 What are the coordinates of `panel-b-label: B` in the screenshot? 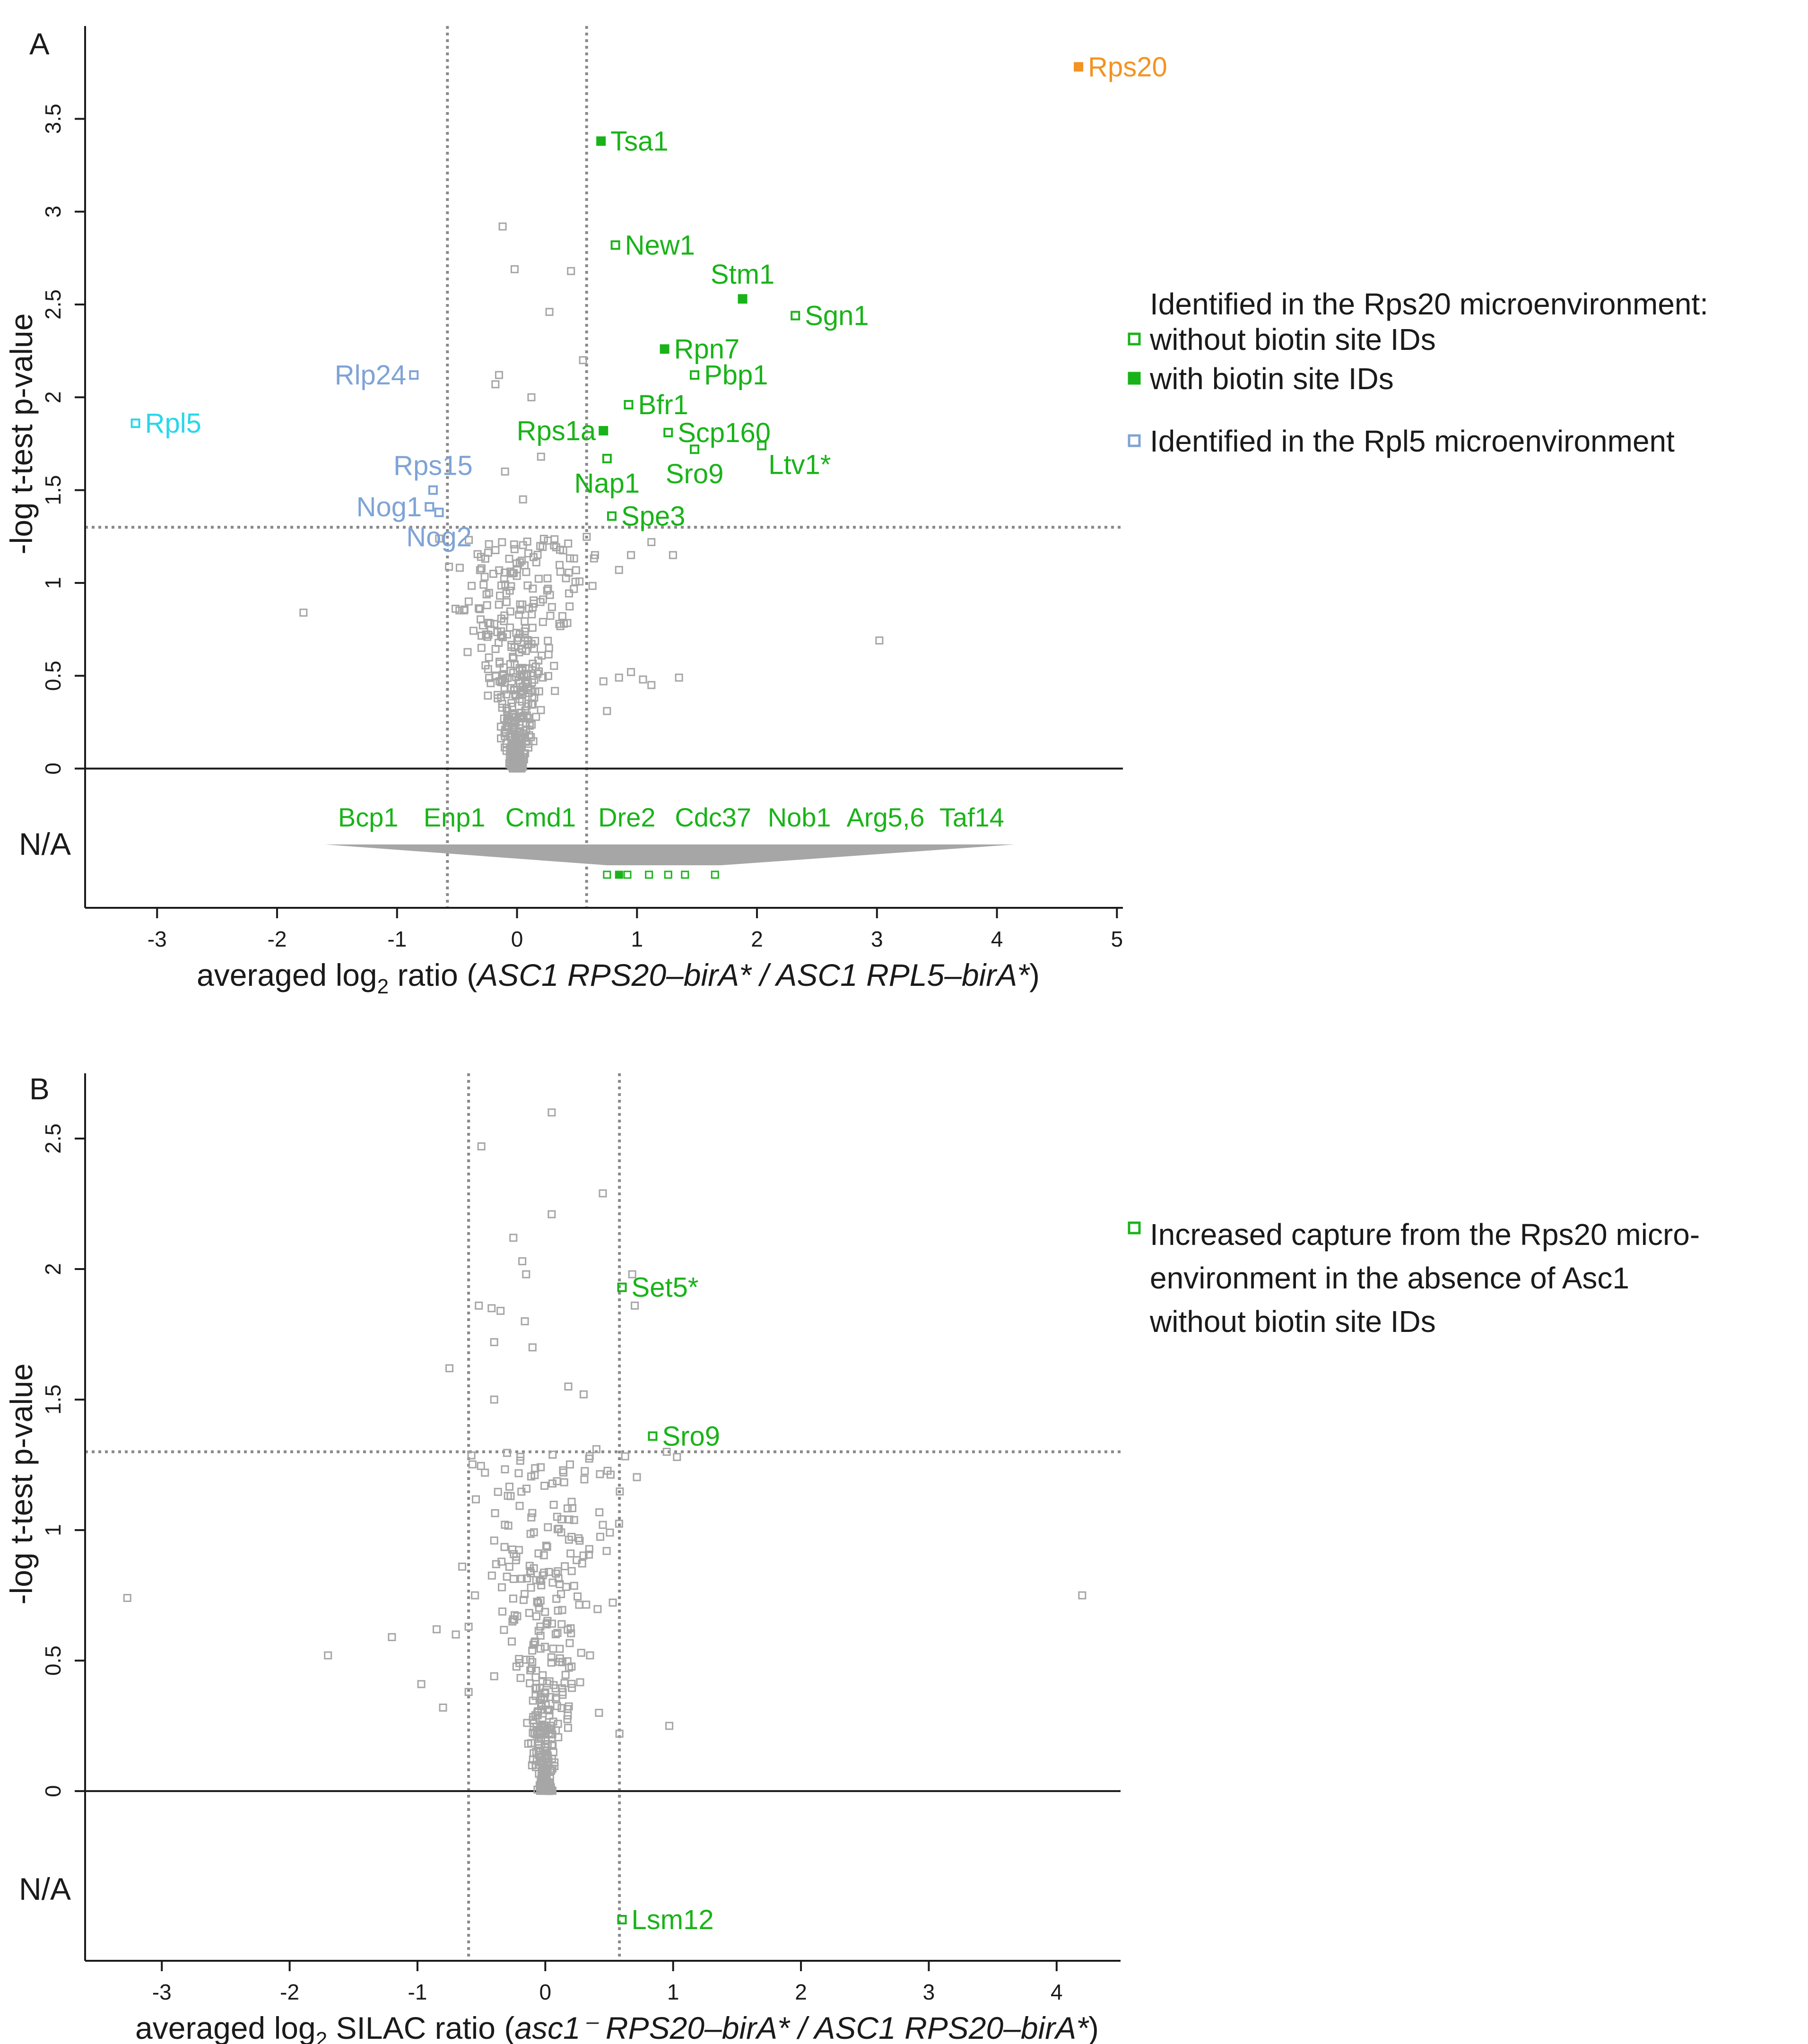 It's located at (39, 1089).